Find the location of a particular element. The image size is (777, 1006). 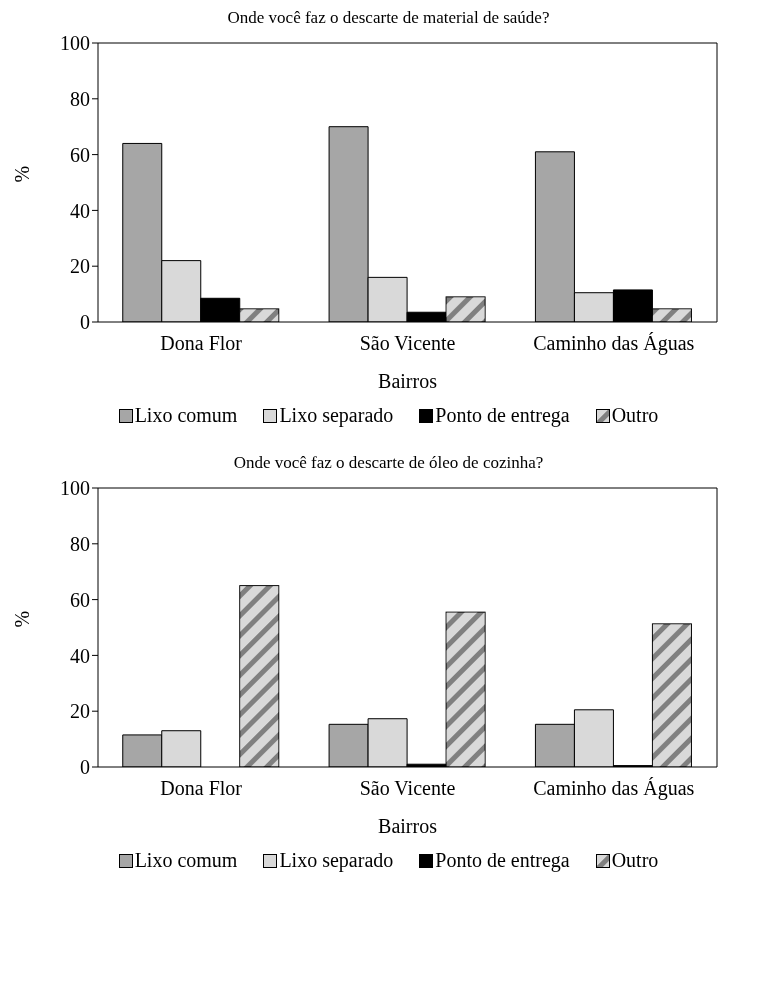

chart-title: Onde você faz o descarte de óleo de cozinha? is located at coordinates (388, 463).